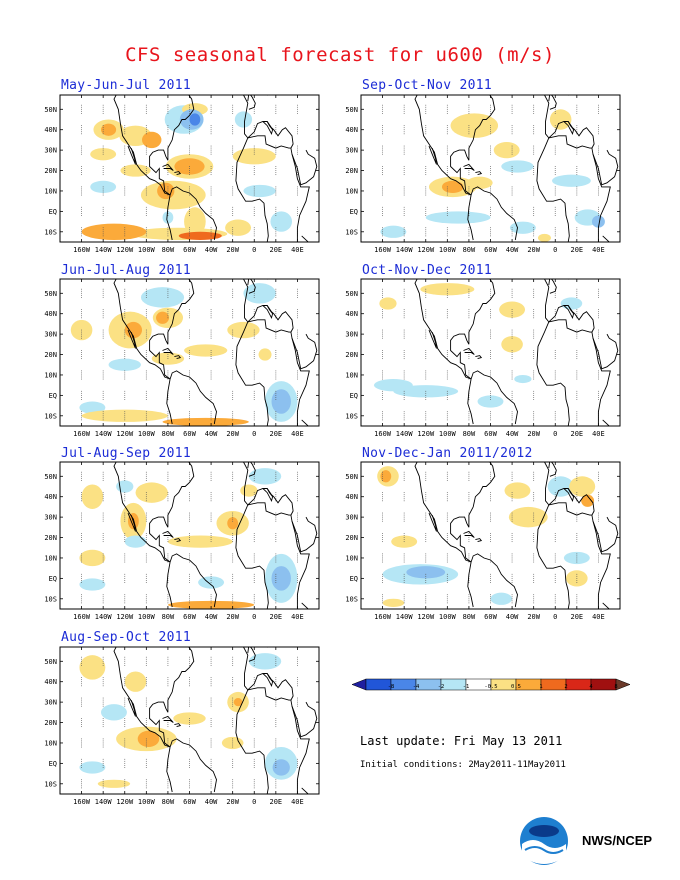 The width and height of the screenshot is (680, 880). I want to click on colorbar-arrow-left, so click(359, 684).